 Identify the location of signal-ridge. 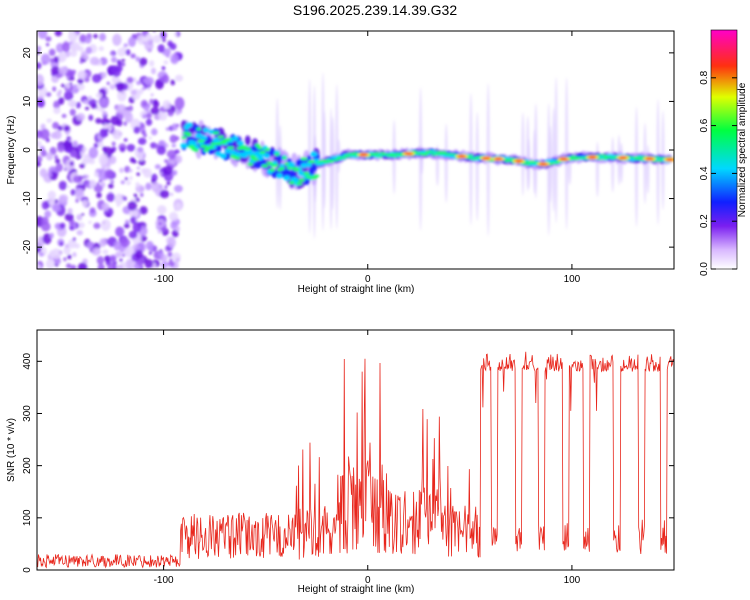
(427, 155).